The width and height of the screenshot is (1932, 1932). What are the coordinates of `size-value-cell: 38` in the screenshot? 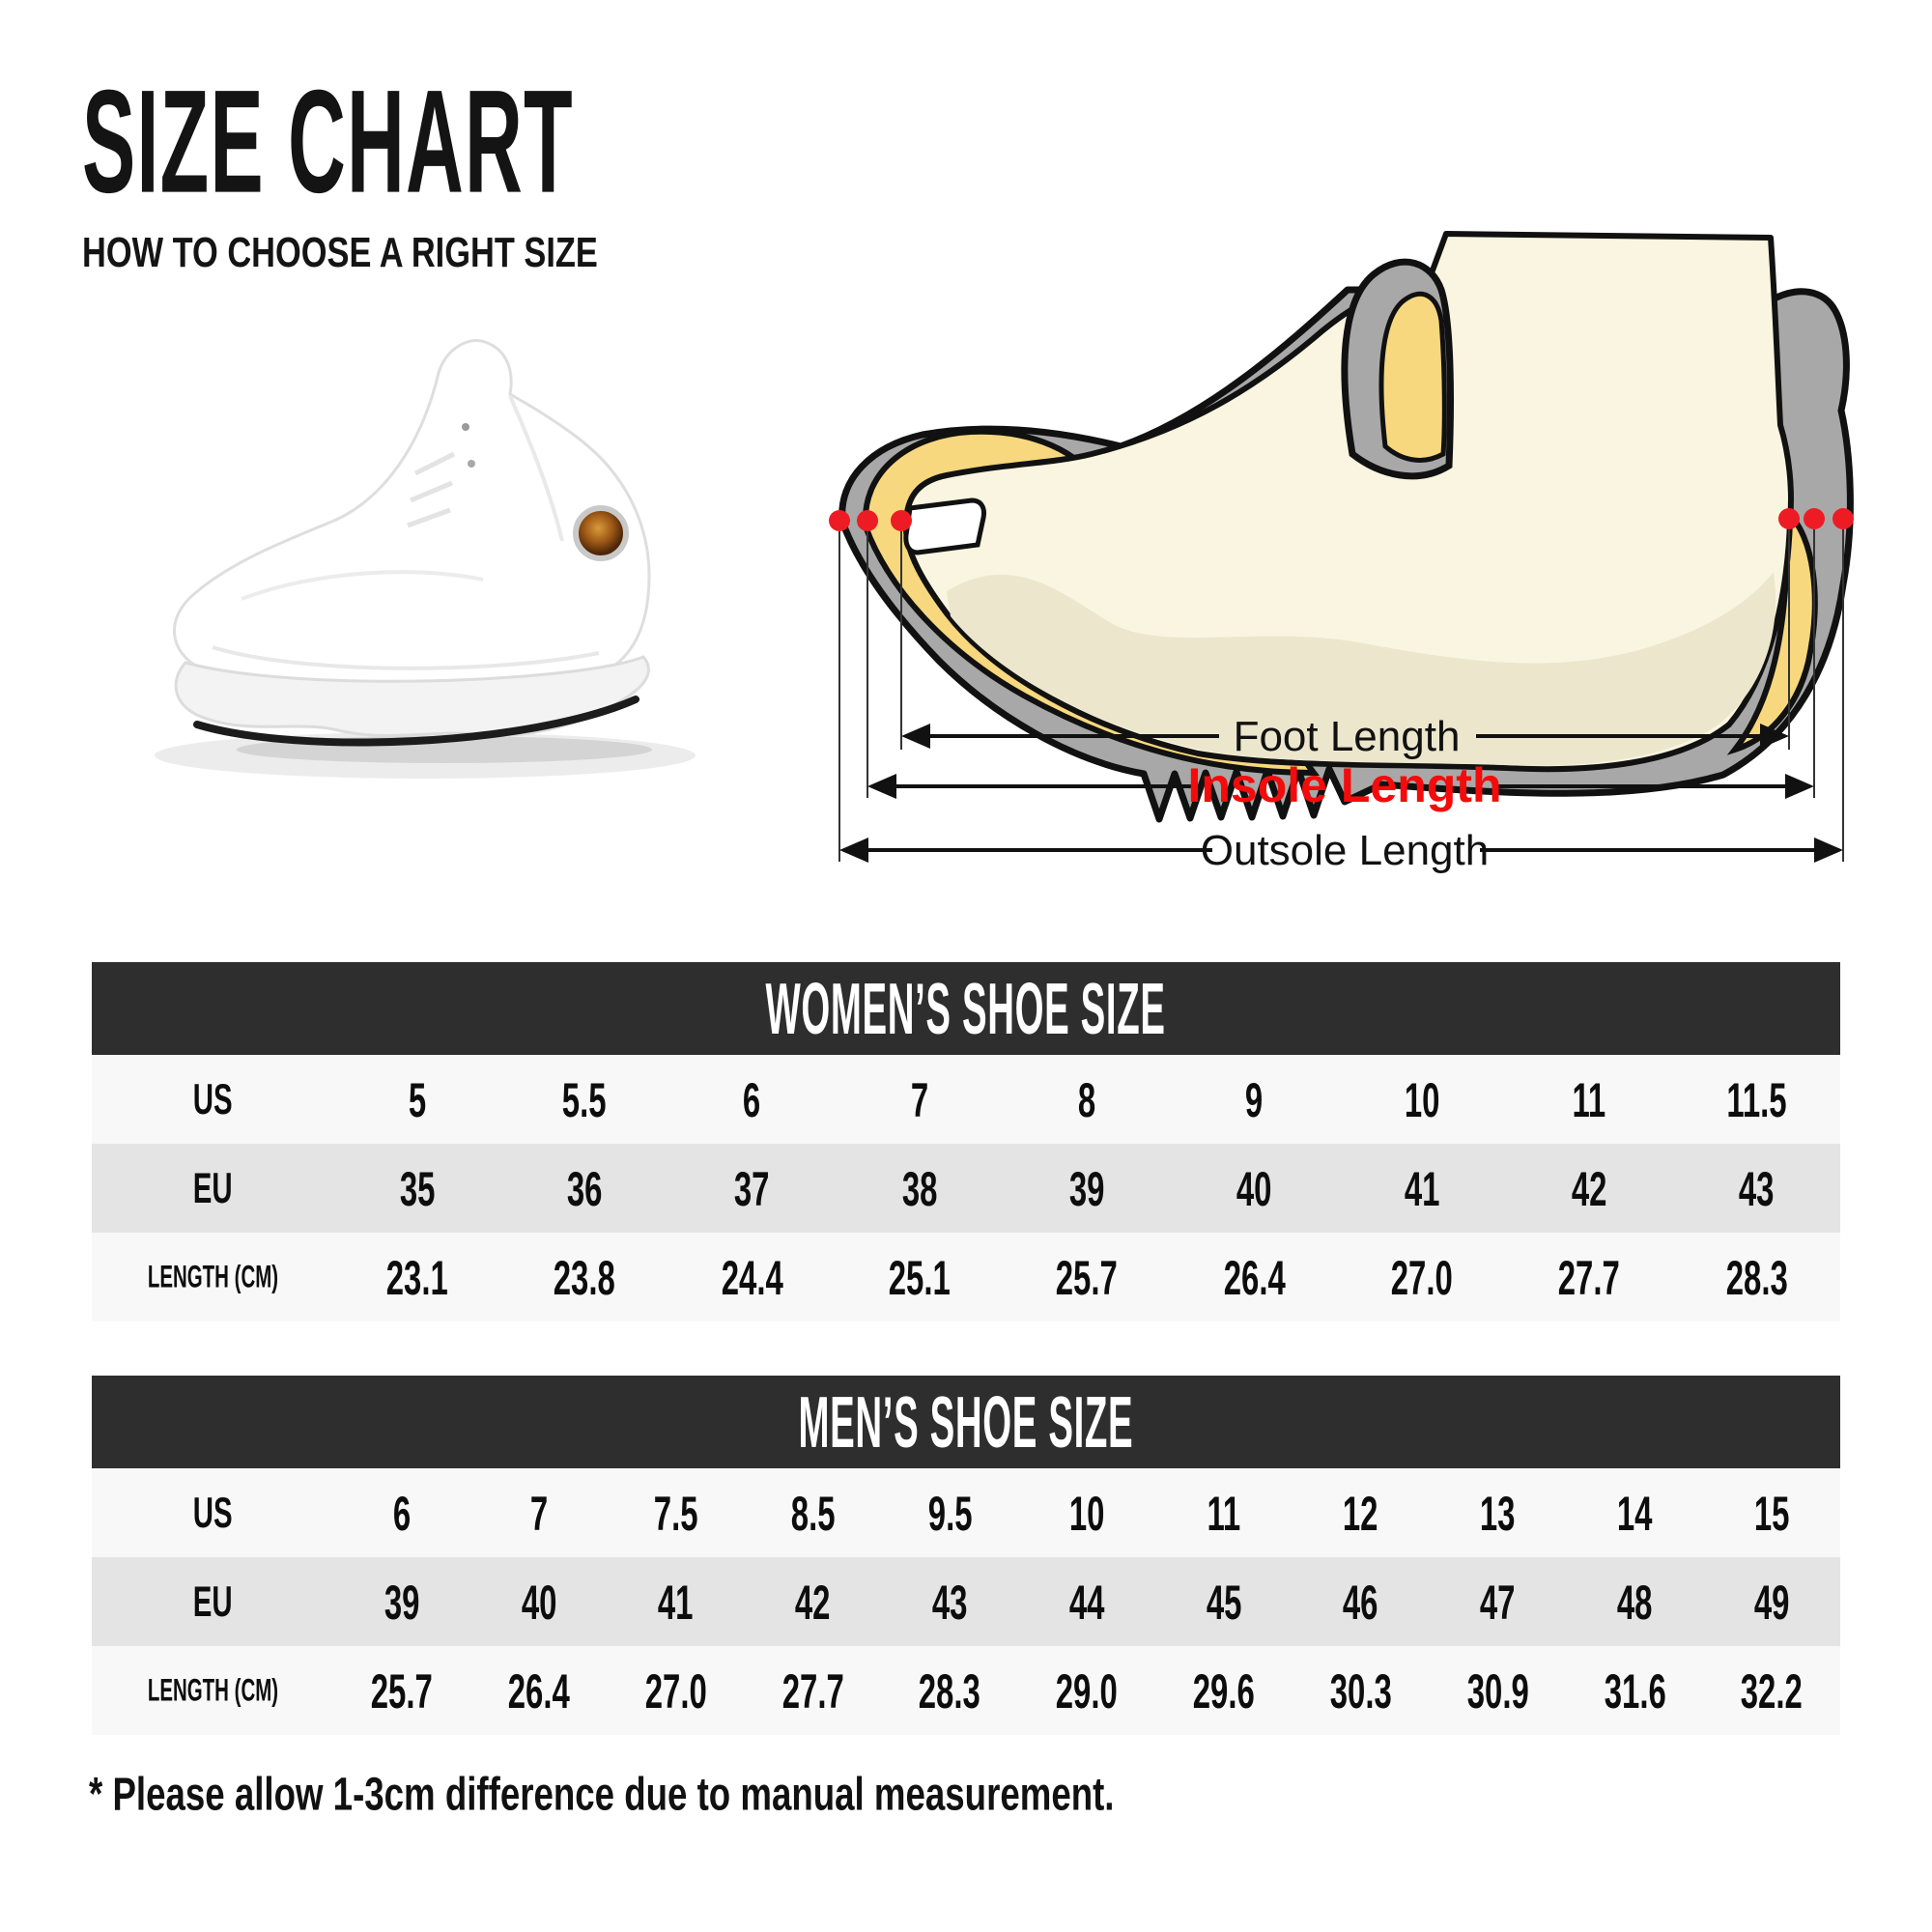 It's located at (919, 1188).